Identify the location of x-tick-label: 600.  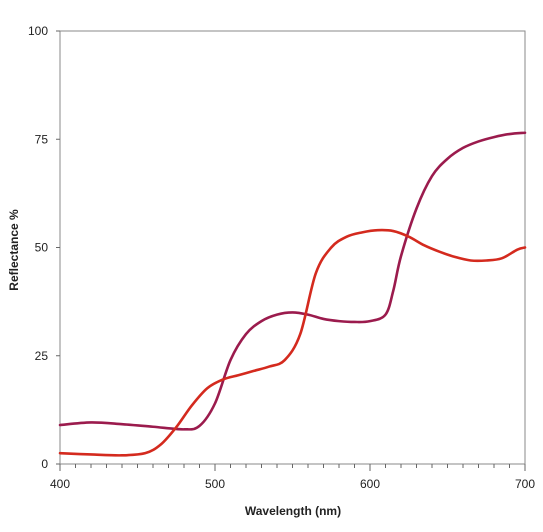
(370, 484).